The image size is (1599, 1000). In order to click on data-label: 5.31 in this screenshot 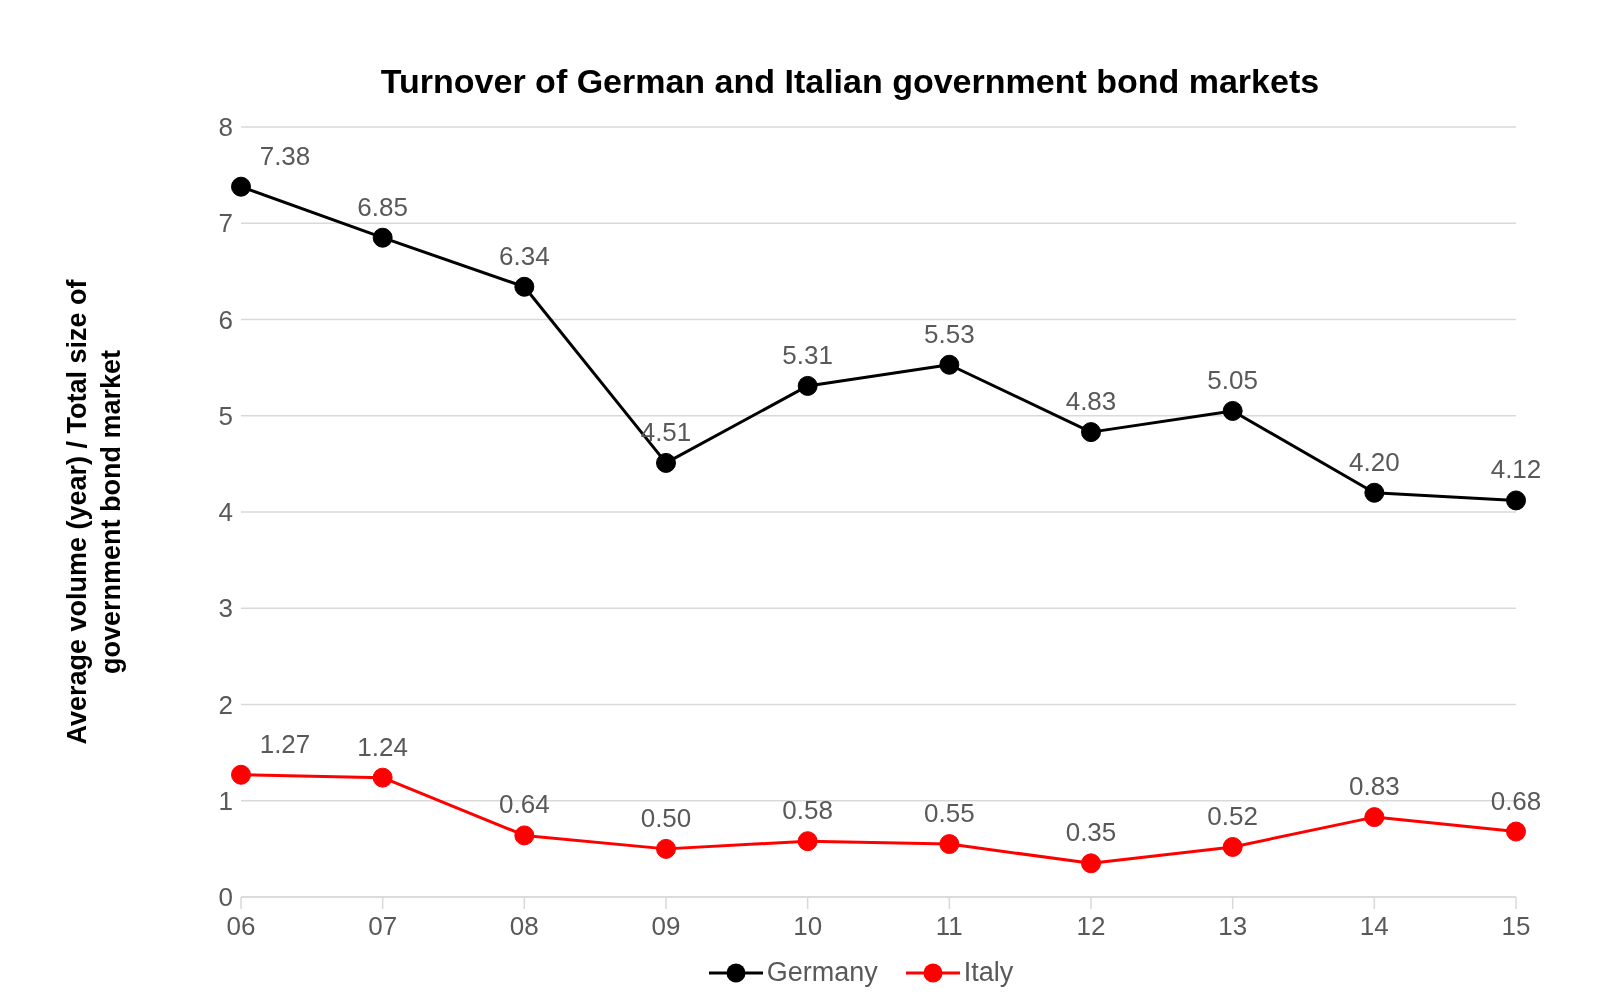, I will do `click(807, 354)`.